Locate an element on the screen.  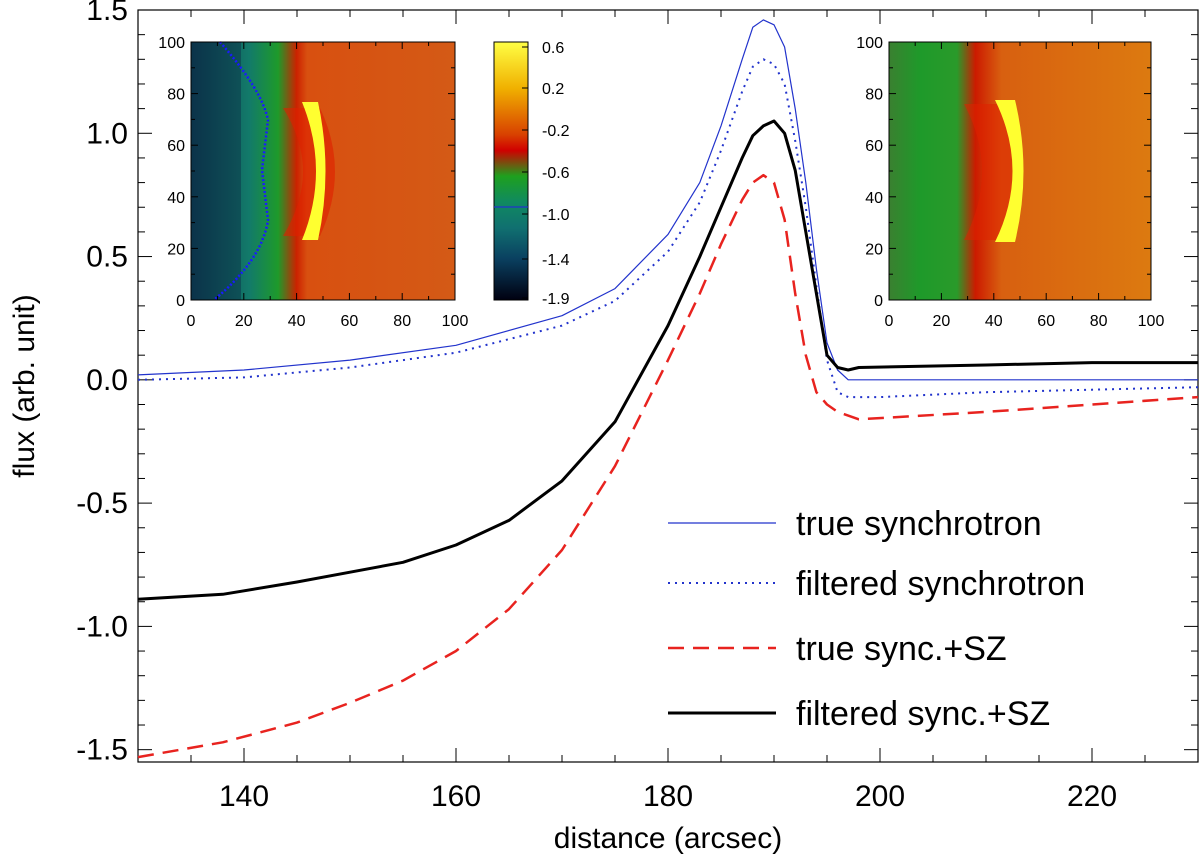
x-axis-tick-labels: 140 160 180 200 220 is located at coordinates (668, 796).